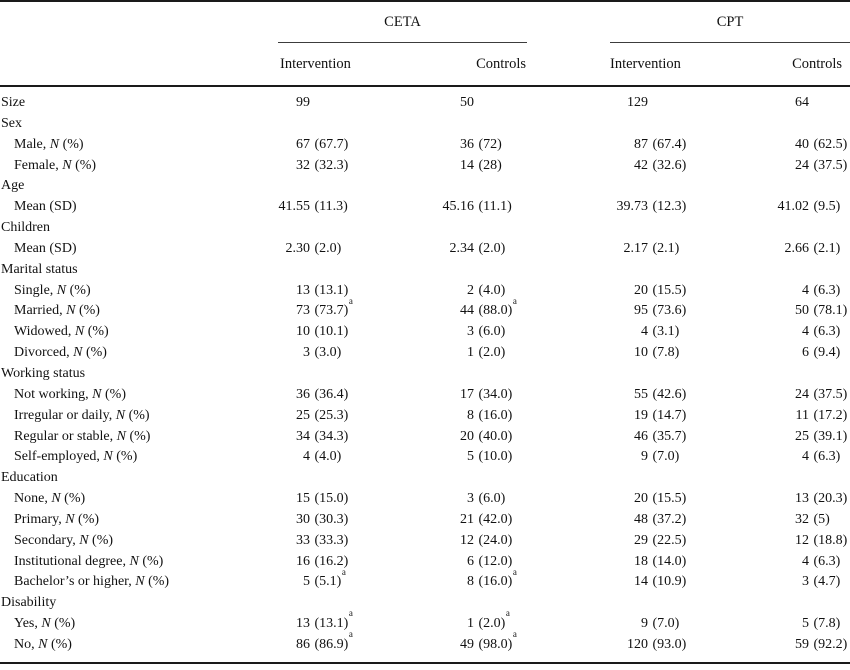 The height and width of the screenshot is (670, 850). What do you see at coordinates (669, 436) in the screenshot?
I see `cell-percent: (35.7)` at bounding box center [669, 436].